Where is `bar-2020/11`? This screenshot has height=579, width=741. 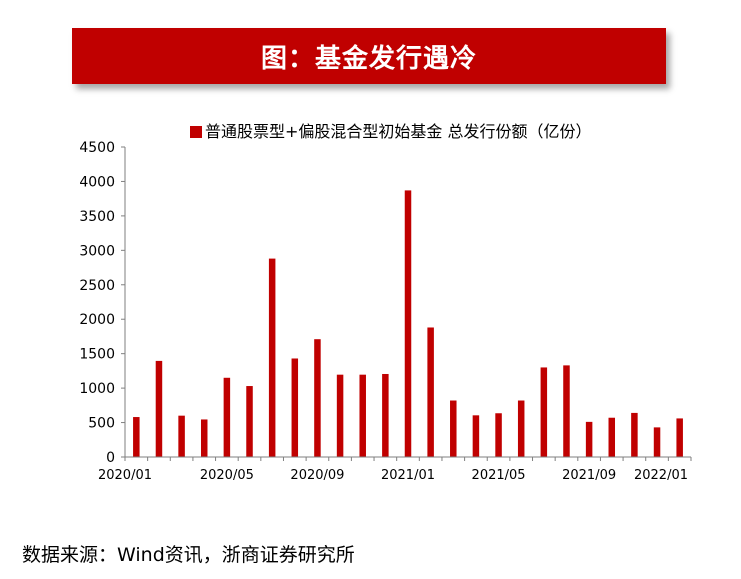
bar-2020/11 is located at coordinates (362, 415).